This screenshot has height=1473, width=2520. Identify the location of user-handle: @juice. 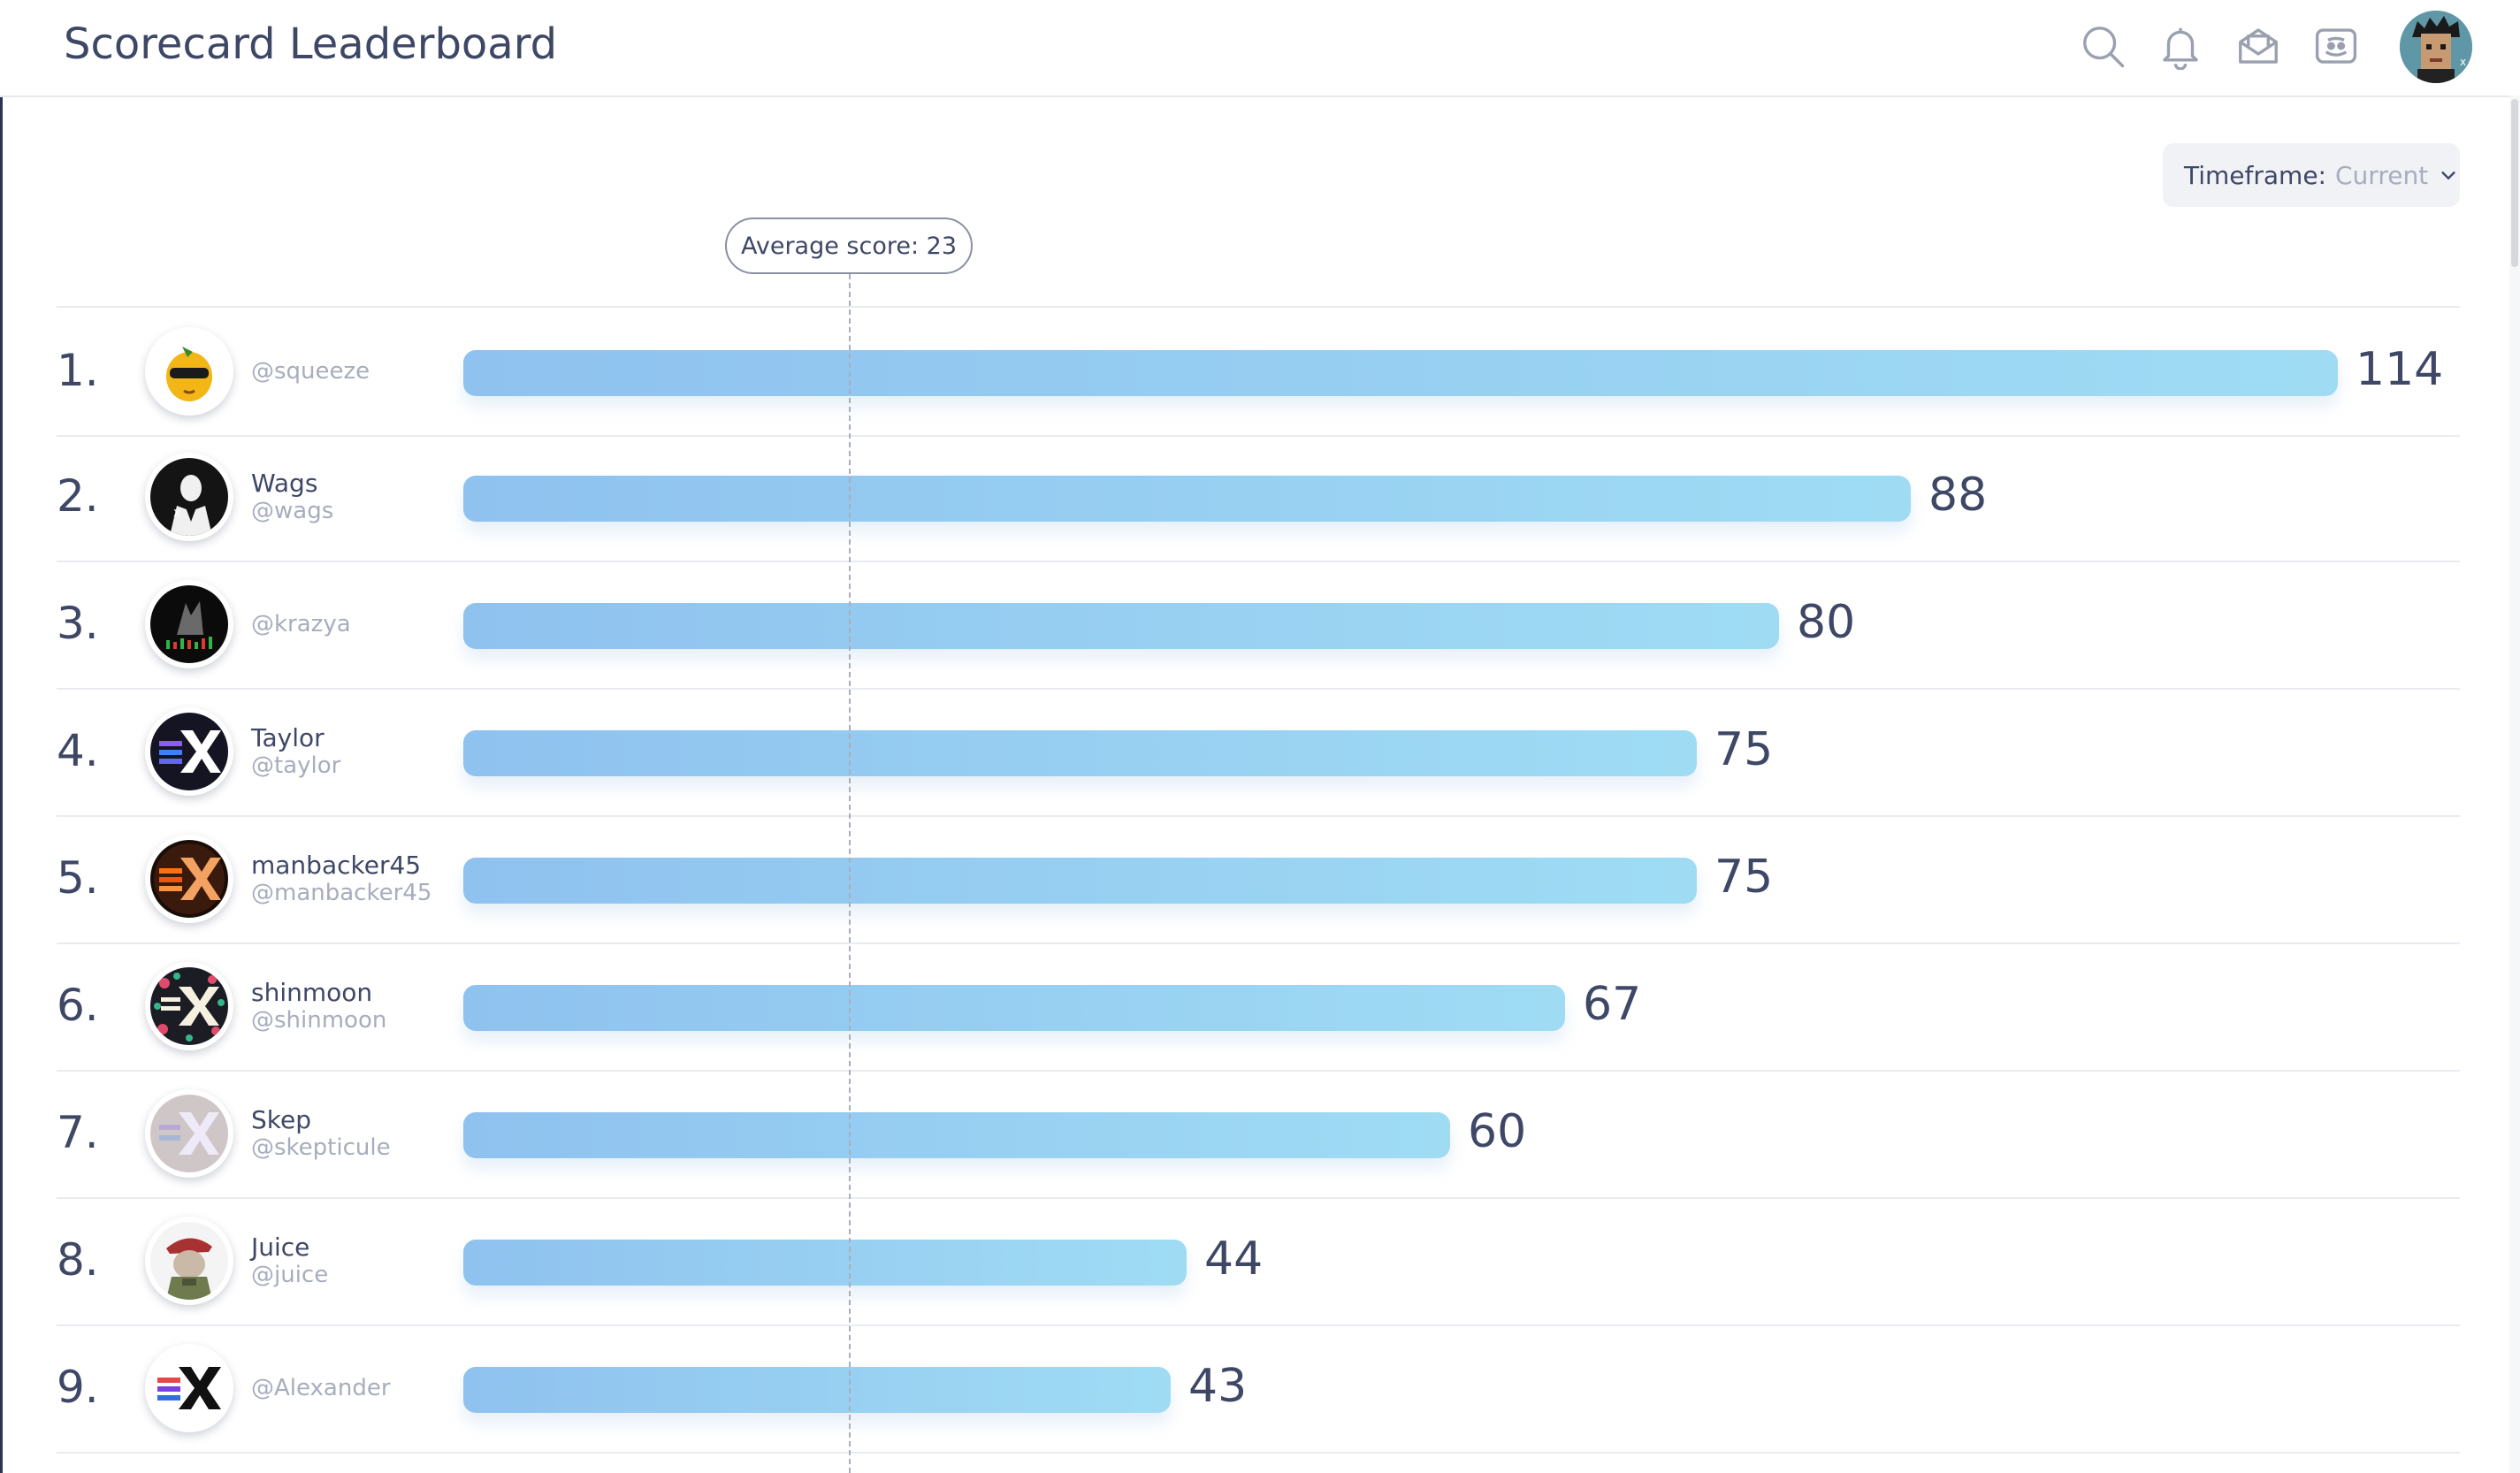
(290, 1275).